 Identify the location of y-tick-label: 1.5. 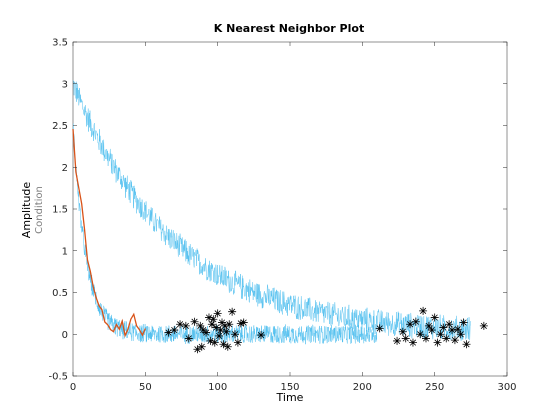
(60, 210).